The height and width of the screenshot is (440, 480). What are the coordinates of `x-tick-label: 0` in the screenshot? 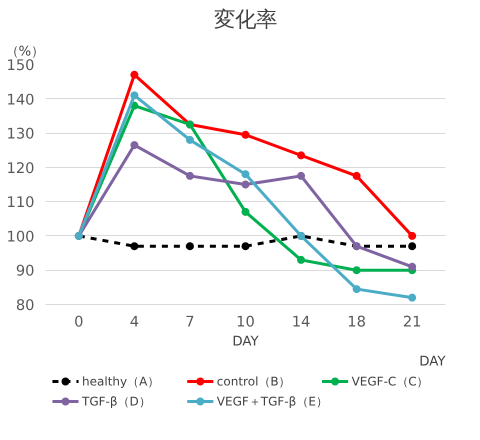 It's located at (79, 322).